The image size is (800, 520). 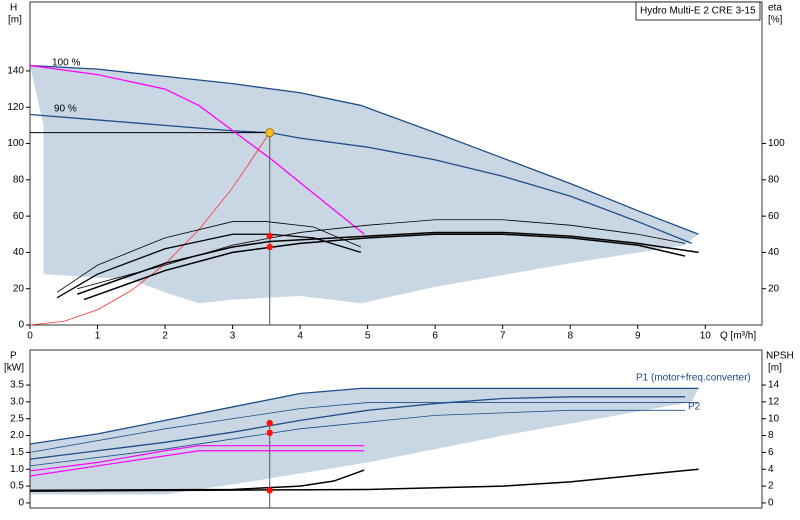 I want to click on y-tick-label: 3.5, so click(x=17, y=385).